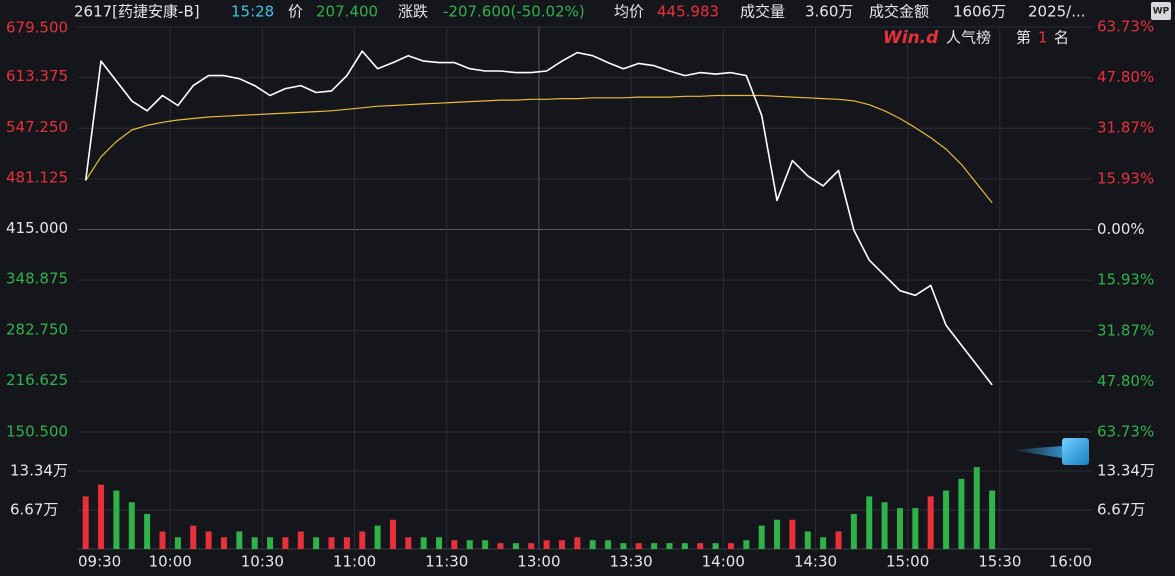  I want to click on volume-tick-label: 13.34万, so click(39, 471).